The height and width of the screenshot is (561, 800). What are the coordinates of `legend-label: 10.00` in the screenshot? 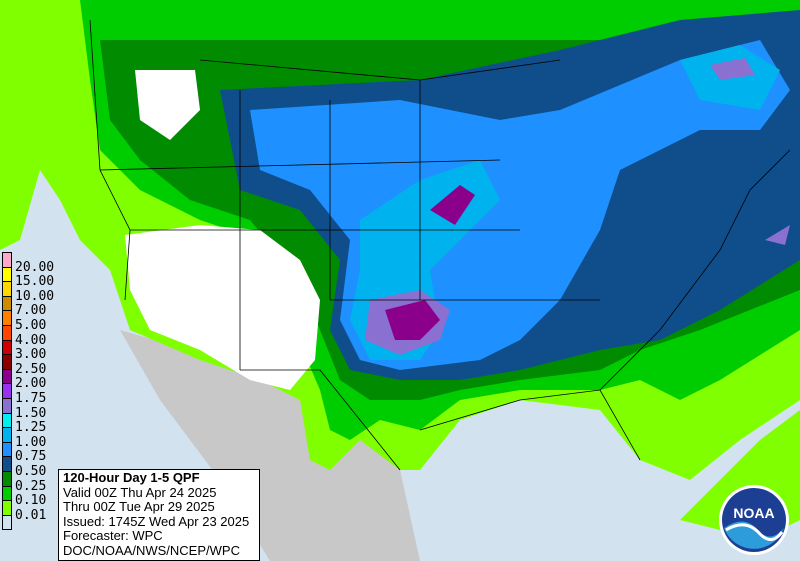 It's located at (35, 296).